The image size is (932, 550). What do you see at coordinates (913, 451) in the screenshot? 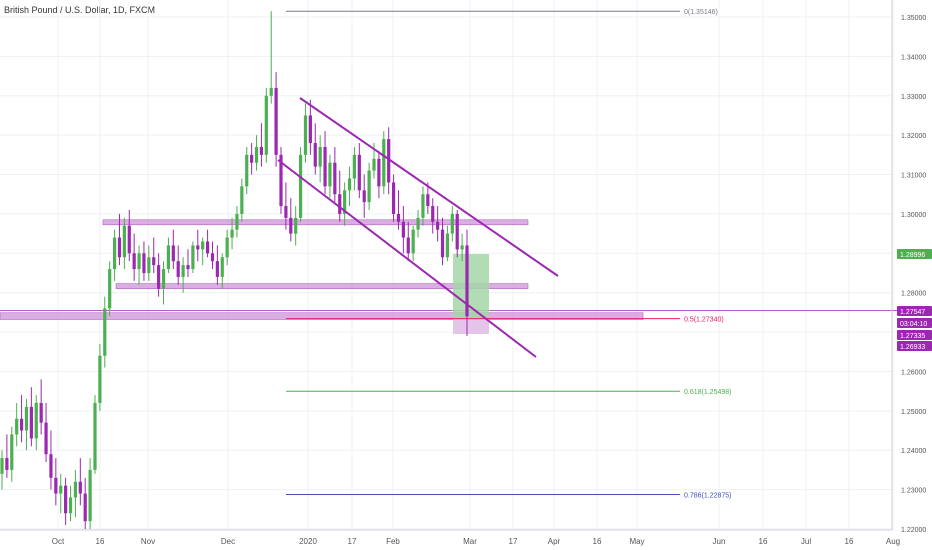
I see `y-tick-label: 1.24000` at bounding box center [913, 451].